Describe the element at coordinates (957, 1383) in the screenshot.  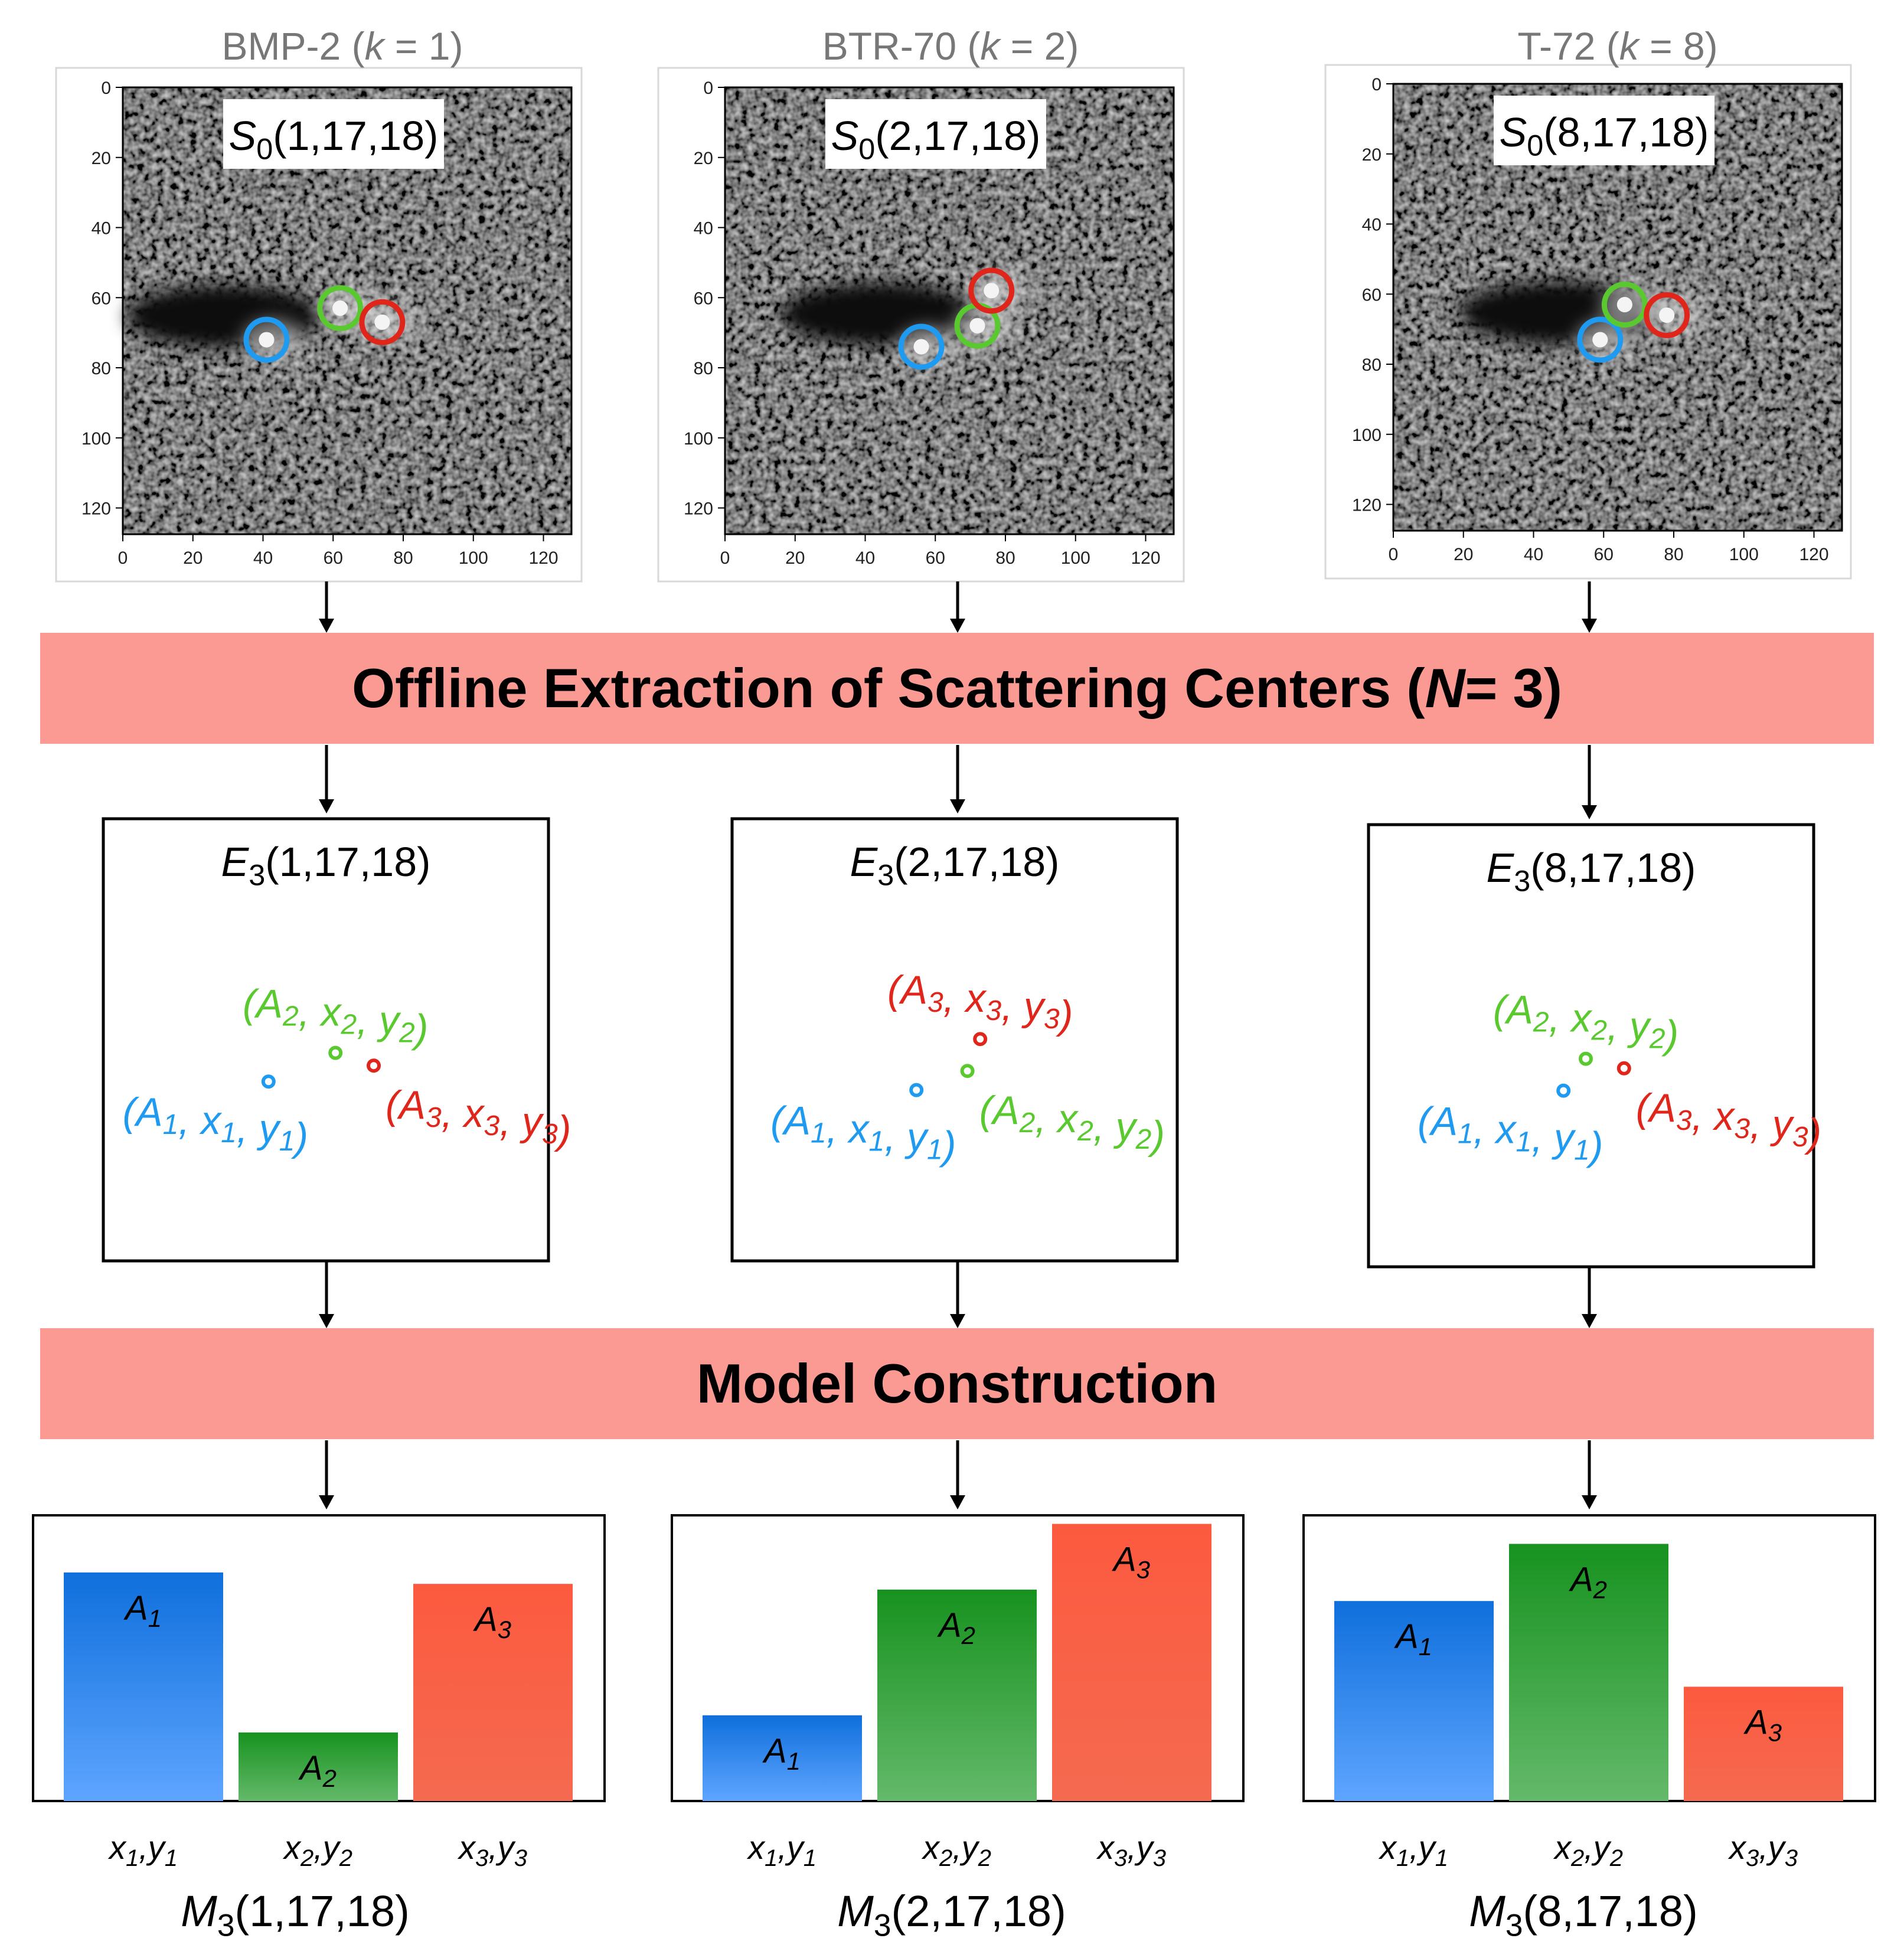
I see `model-construction-banner: Model Construction` at that location.